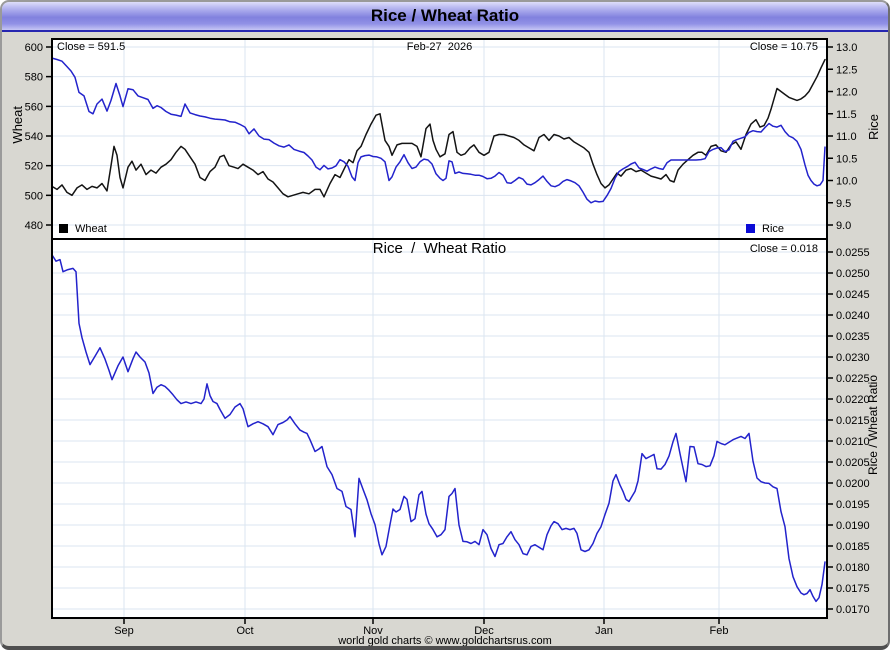 The width and height of the screenshot is (890, 650). I want to click on ratio-tick-label: 0.0240, so click(853, 316).